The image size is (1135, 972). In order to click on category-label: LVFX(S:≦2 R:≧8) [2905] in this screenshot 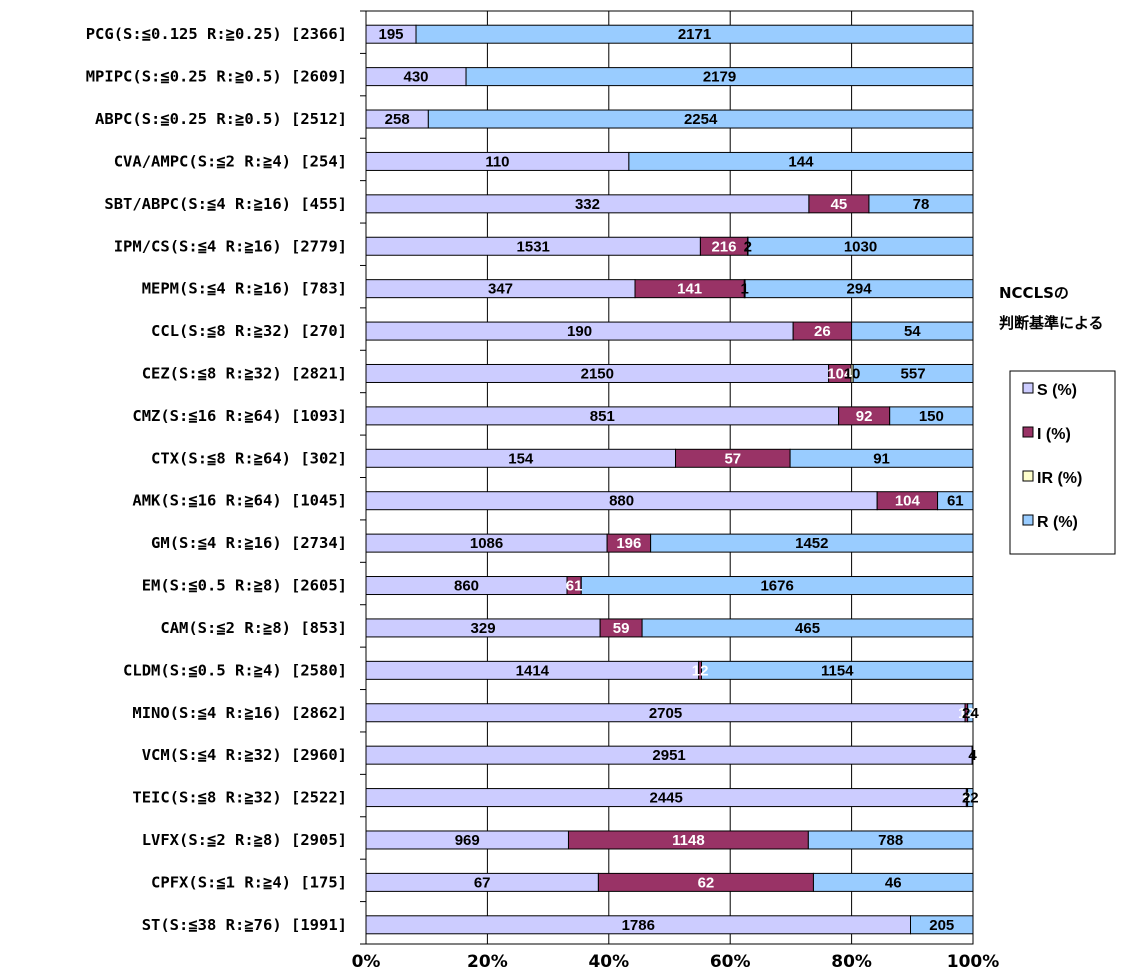, I will do `click(244, 840)`.